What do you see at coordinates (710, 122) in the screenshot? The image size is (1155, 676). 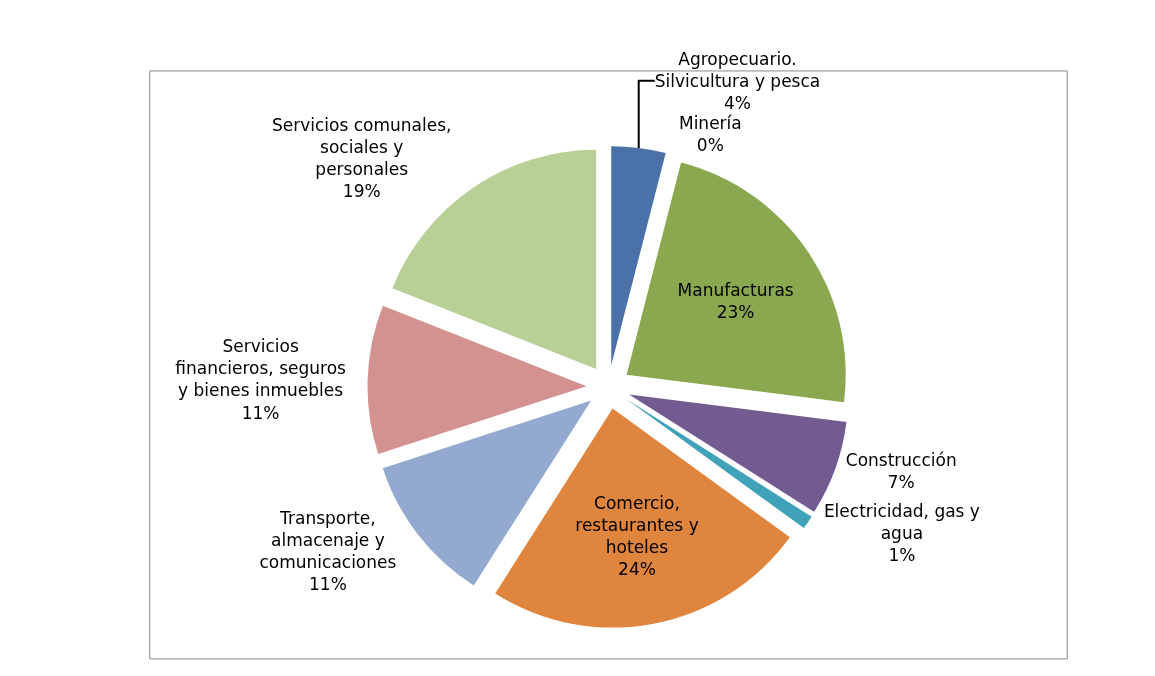 I see `category-label: Minería` at bounding box center [710, 122].